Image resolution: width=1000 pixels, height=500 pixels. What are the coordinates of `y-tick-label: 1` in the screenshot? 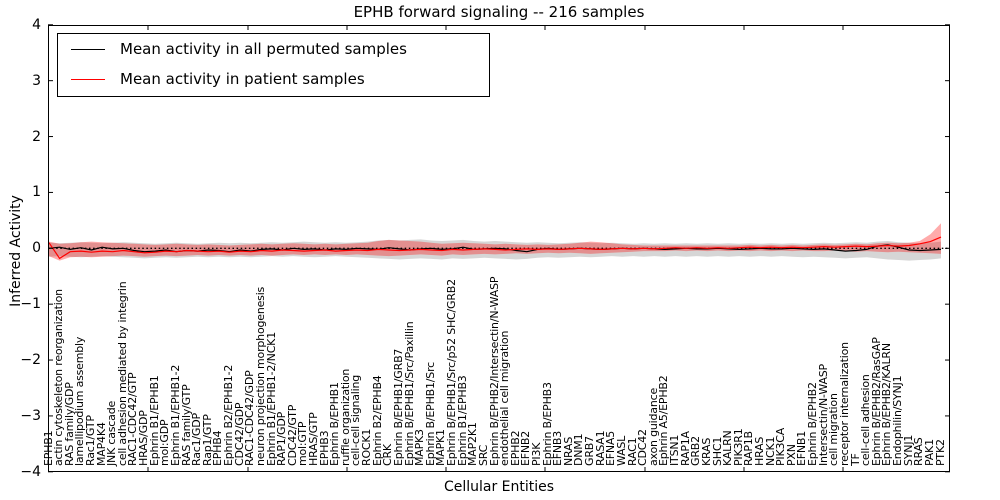 It's located at (36, 192).